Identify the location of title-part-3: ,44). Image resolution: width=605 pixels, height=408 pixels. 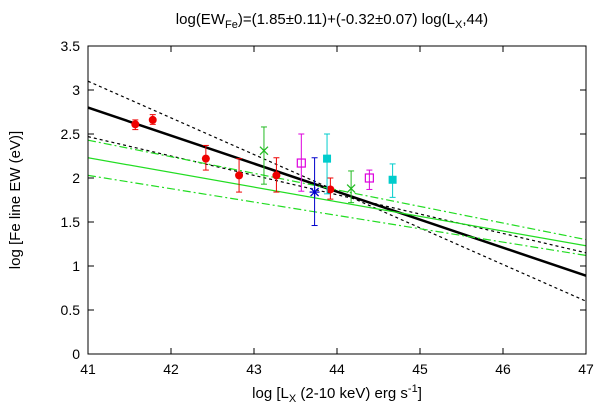
(475, 19).